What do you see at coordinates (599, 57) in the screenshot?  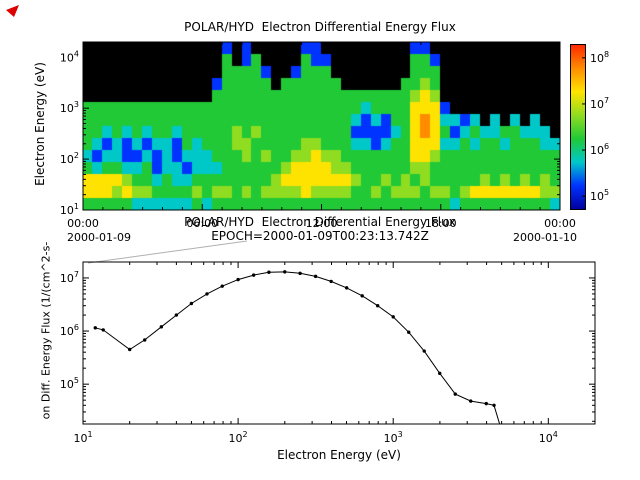 I see `svg-text: 10⁸` at bounding box center [599, 57].